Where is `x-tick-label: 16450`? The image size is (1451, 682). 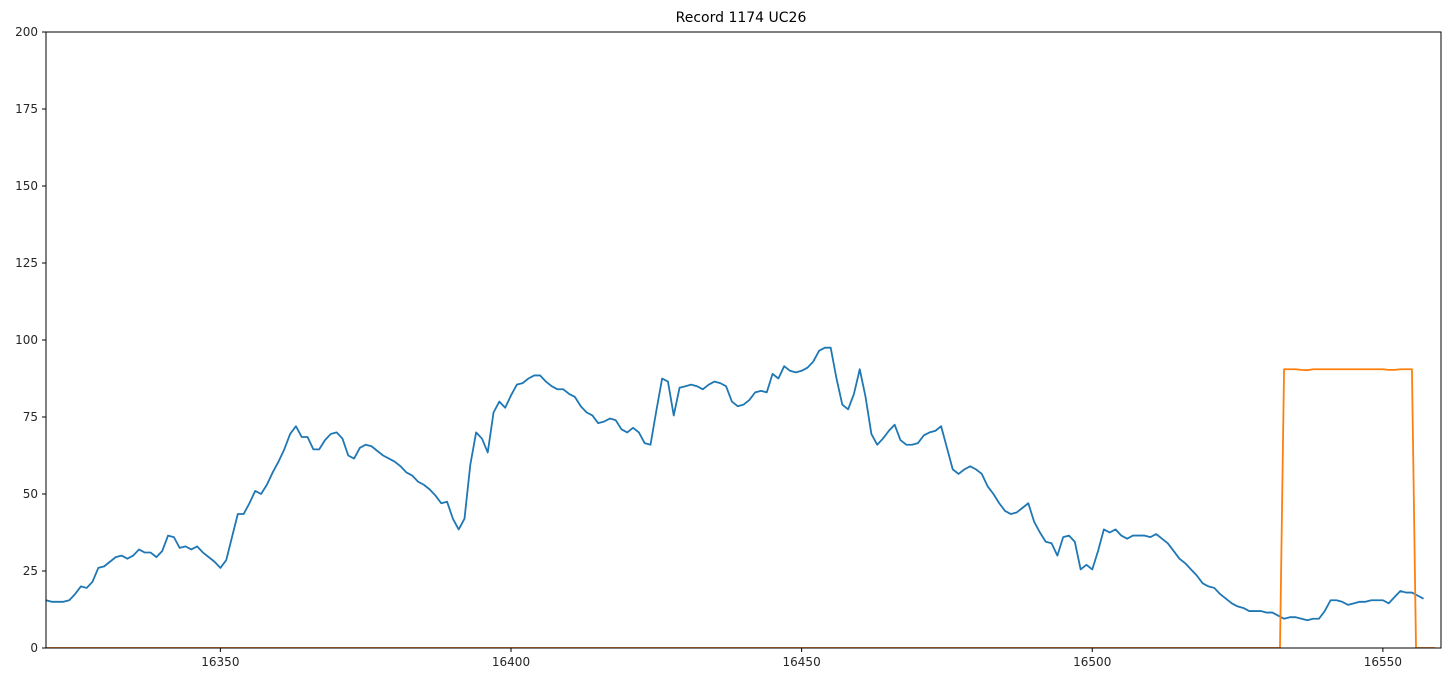 x-tick-label: 16450 is located at coordinates (802, 662).